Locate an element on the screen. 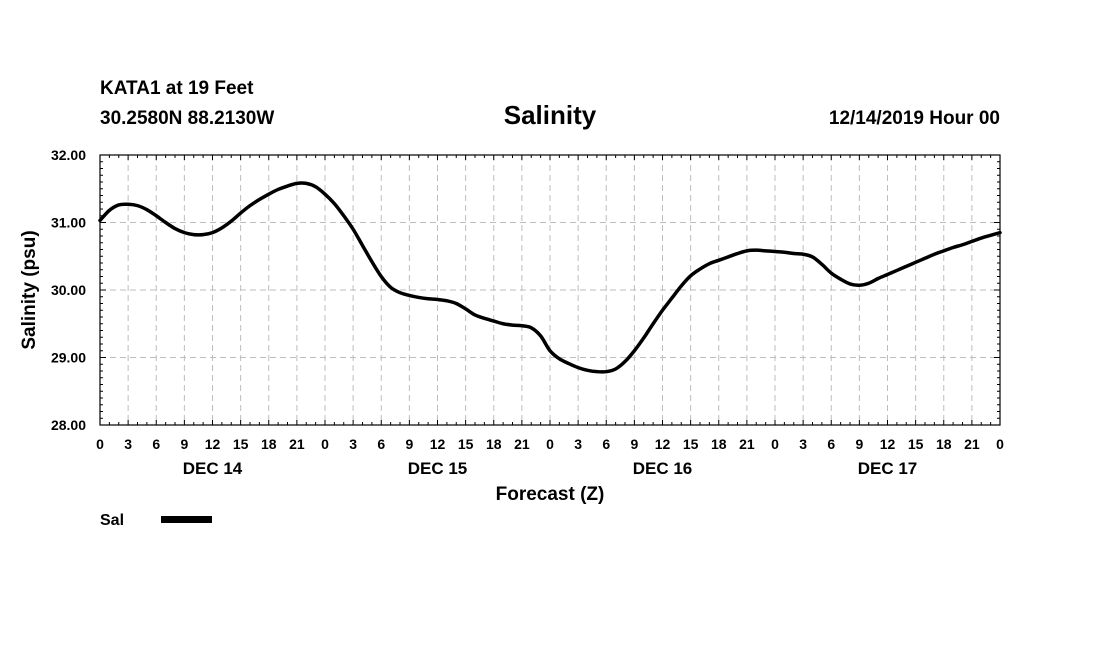 The width and height of the screenshot is (1100, 650). legend: Sal is located at coordinates (156, 520).